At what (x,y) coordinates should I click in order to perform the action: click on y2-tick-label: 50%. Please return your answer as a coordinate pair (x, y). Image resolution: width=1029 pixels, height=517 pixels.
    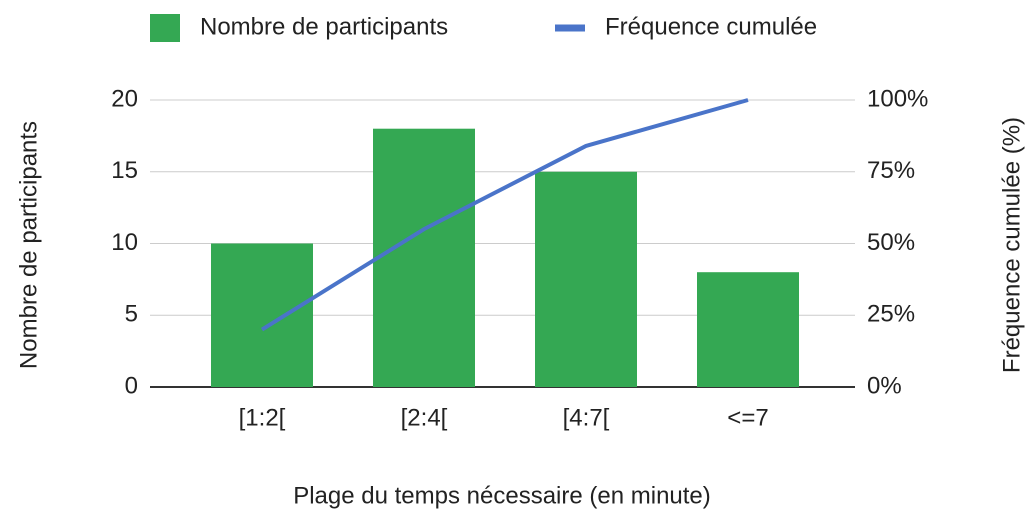
    Looking at the image, I should click on (891, 242).